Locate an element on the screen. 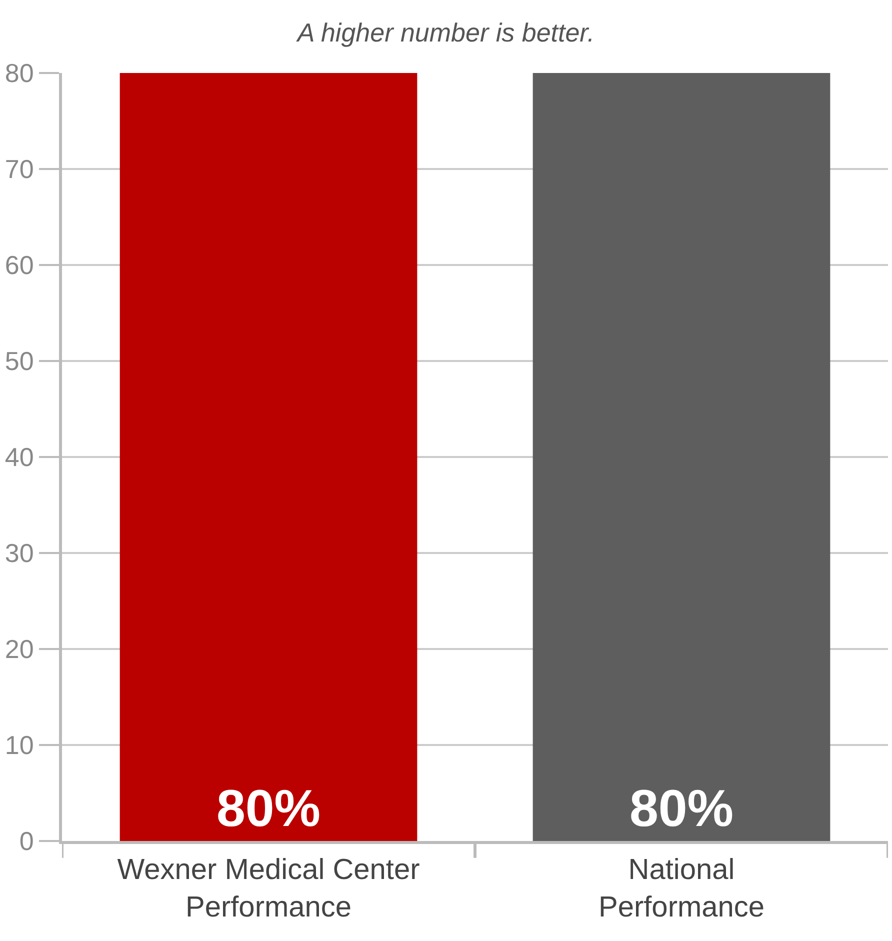 Image resolution: width=892 pixels, height=941 pixels. y-tick-label: 0 is located at coordinates (26, 841).